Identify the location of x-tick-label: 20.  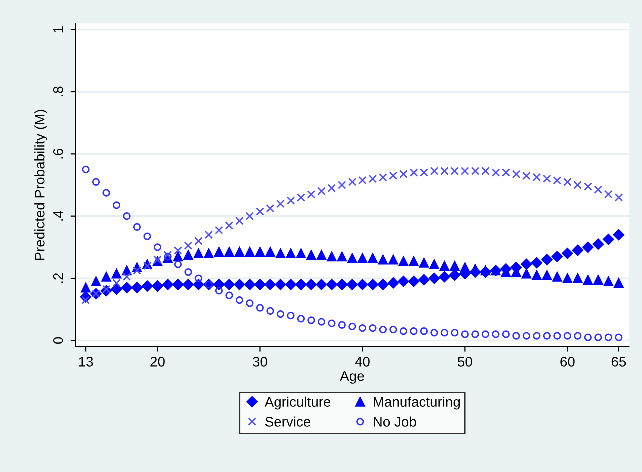
(157, 362).